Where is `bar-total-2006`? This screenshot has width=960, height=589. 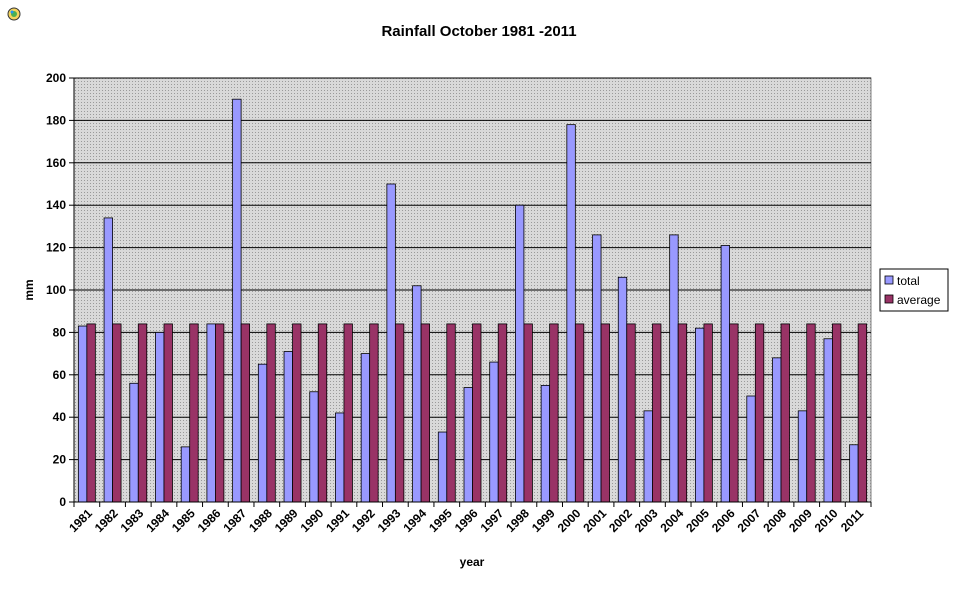 bar-total-2006 is located at coordinates (725, 374).